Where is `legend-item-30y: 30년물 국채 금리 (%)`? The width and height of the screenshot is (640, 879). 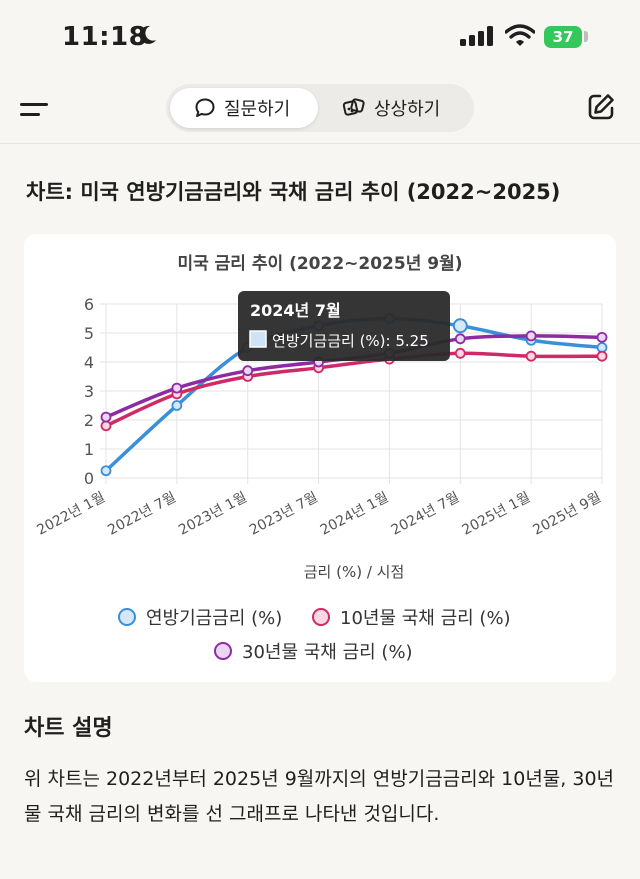 legend-item-30y: 30년물 국채 금리 (%) is located at coordinates (313, 651).